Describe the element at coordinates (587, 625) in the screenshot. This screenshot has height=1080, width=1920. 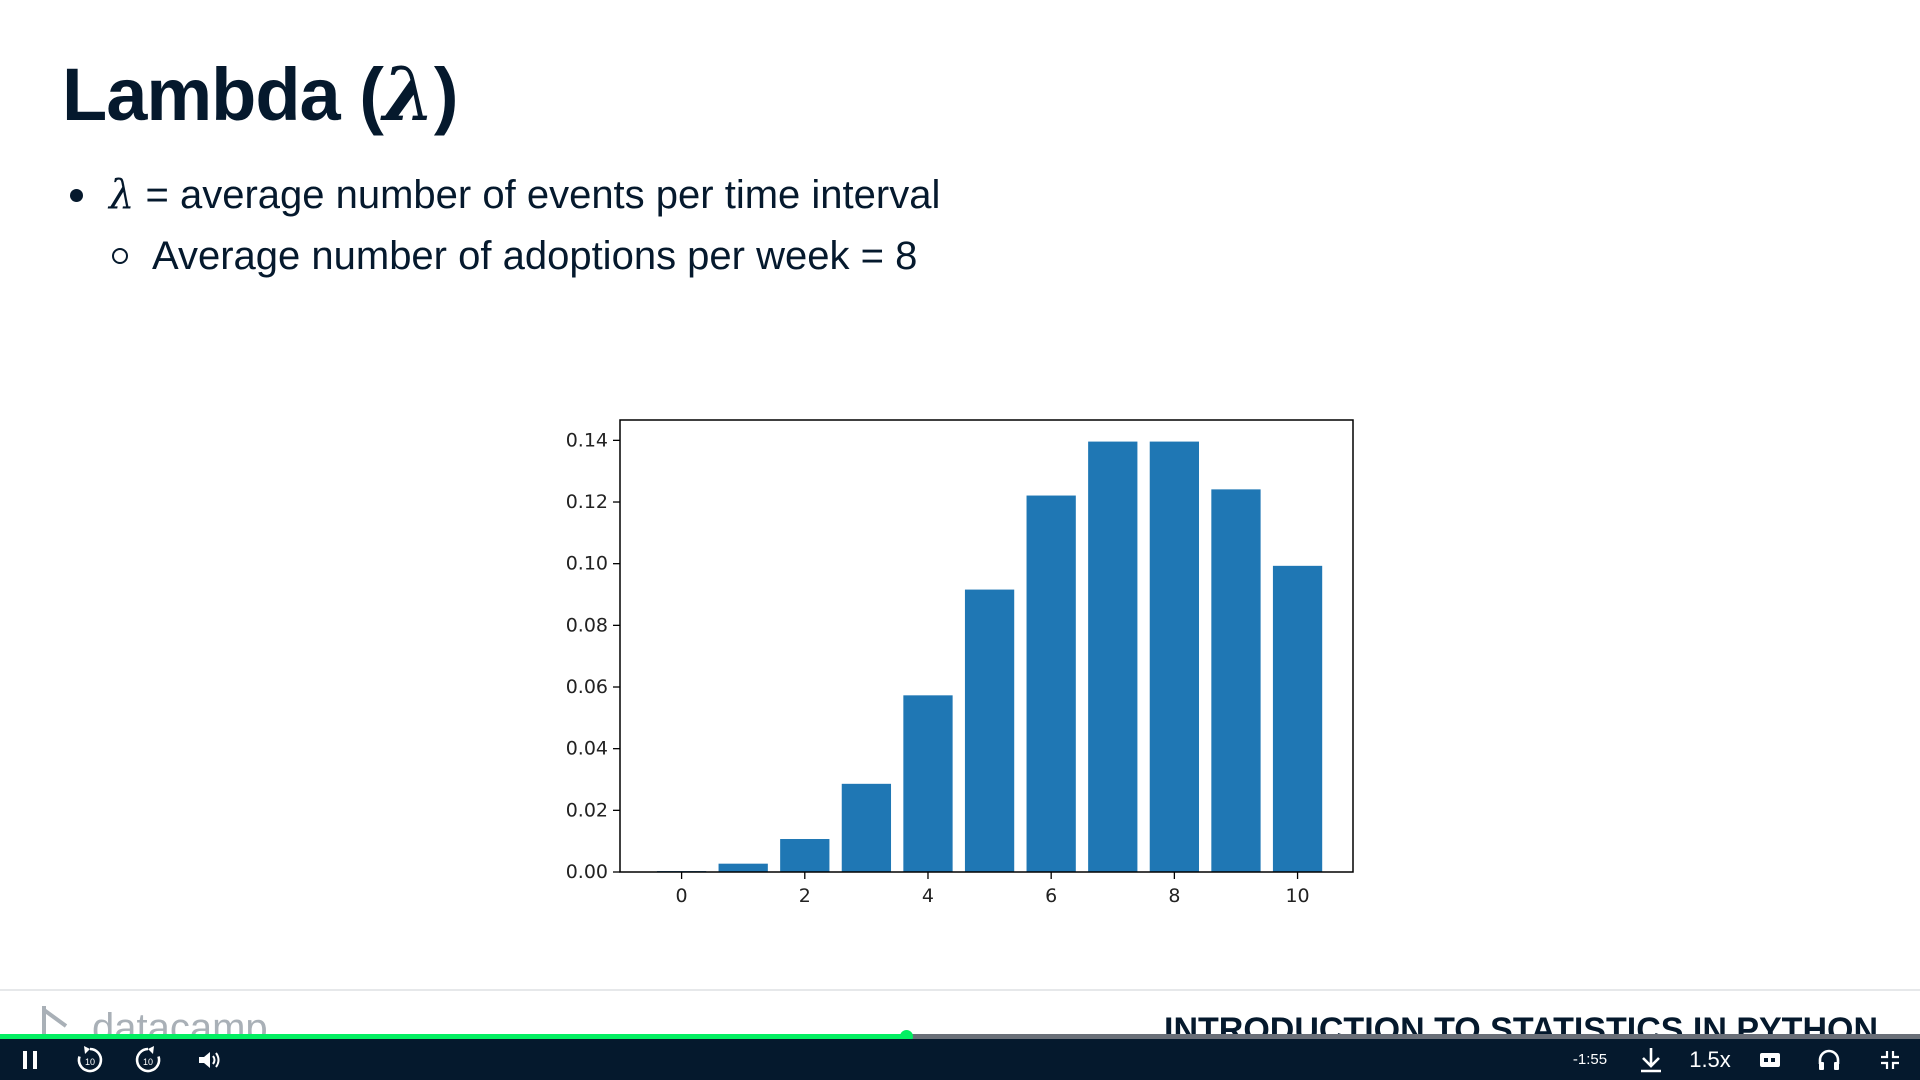
I see `y-tick-label: 0.08` at that location.